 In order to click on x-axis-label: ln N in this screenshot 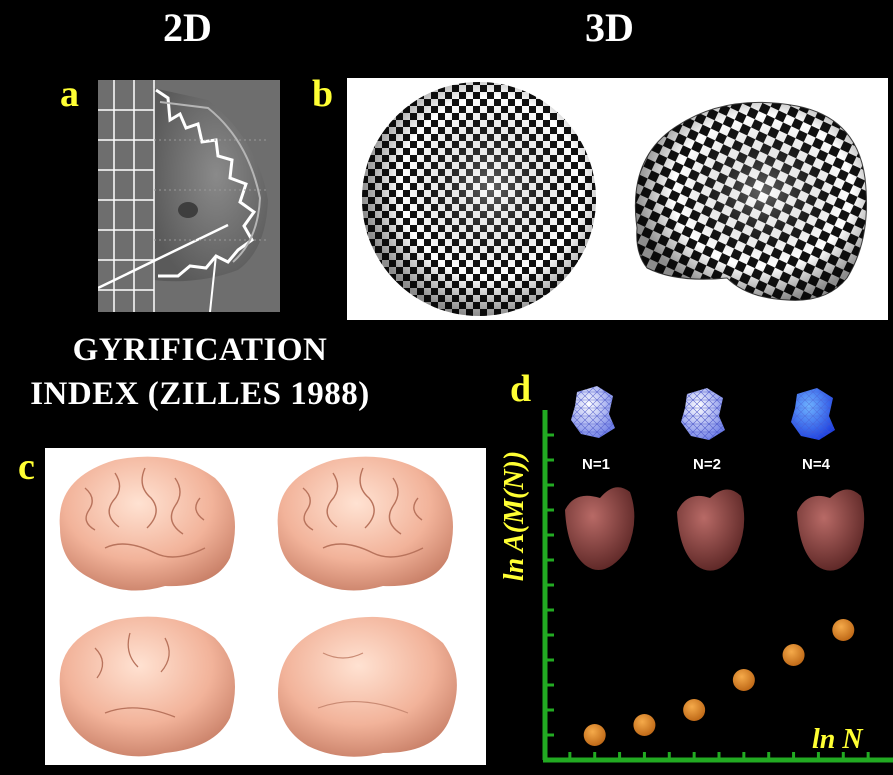, I will do `click(837, 739)`.